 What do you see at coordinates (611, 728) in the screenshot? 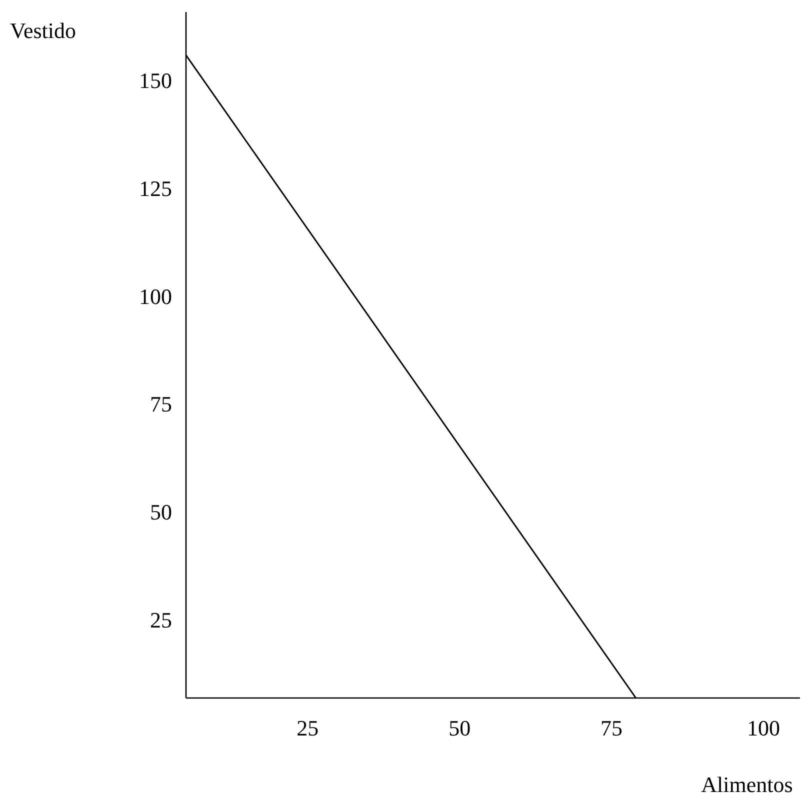
I see `x-tick-label: 75` at bounding box center [611, 728].